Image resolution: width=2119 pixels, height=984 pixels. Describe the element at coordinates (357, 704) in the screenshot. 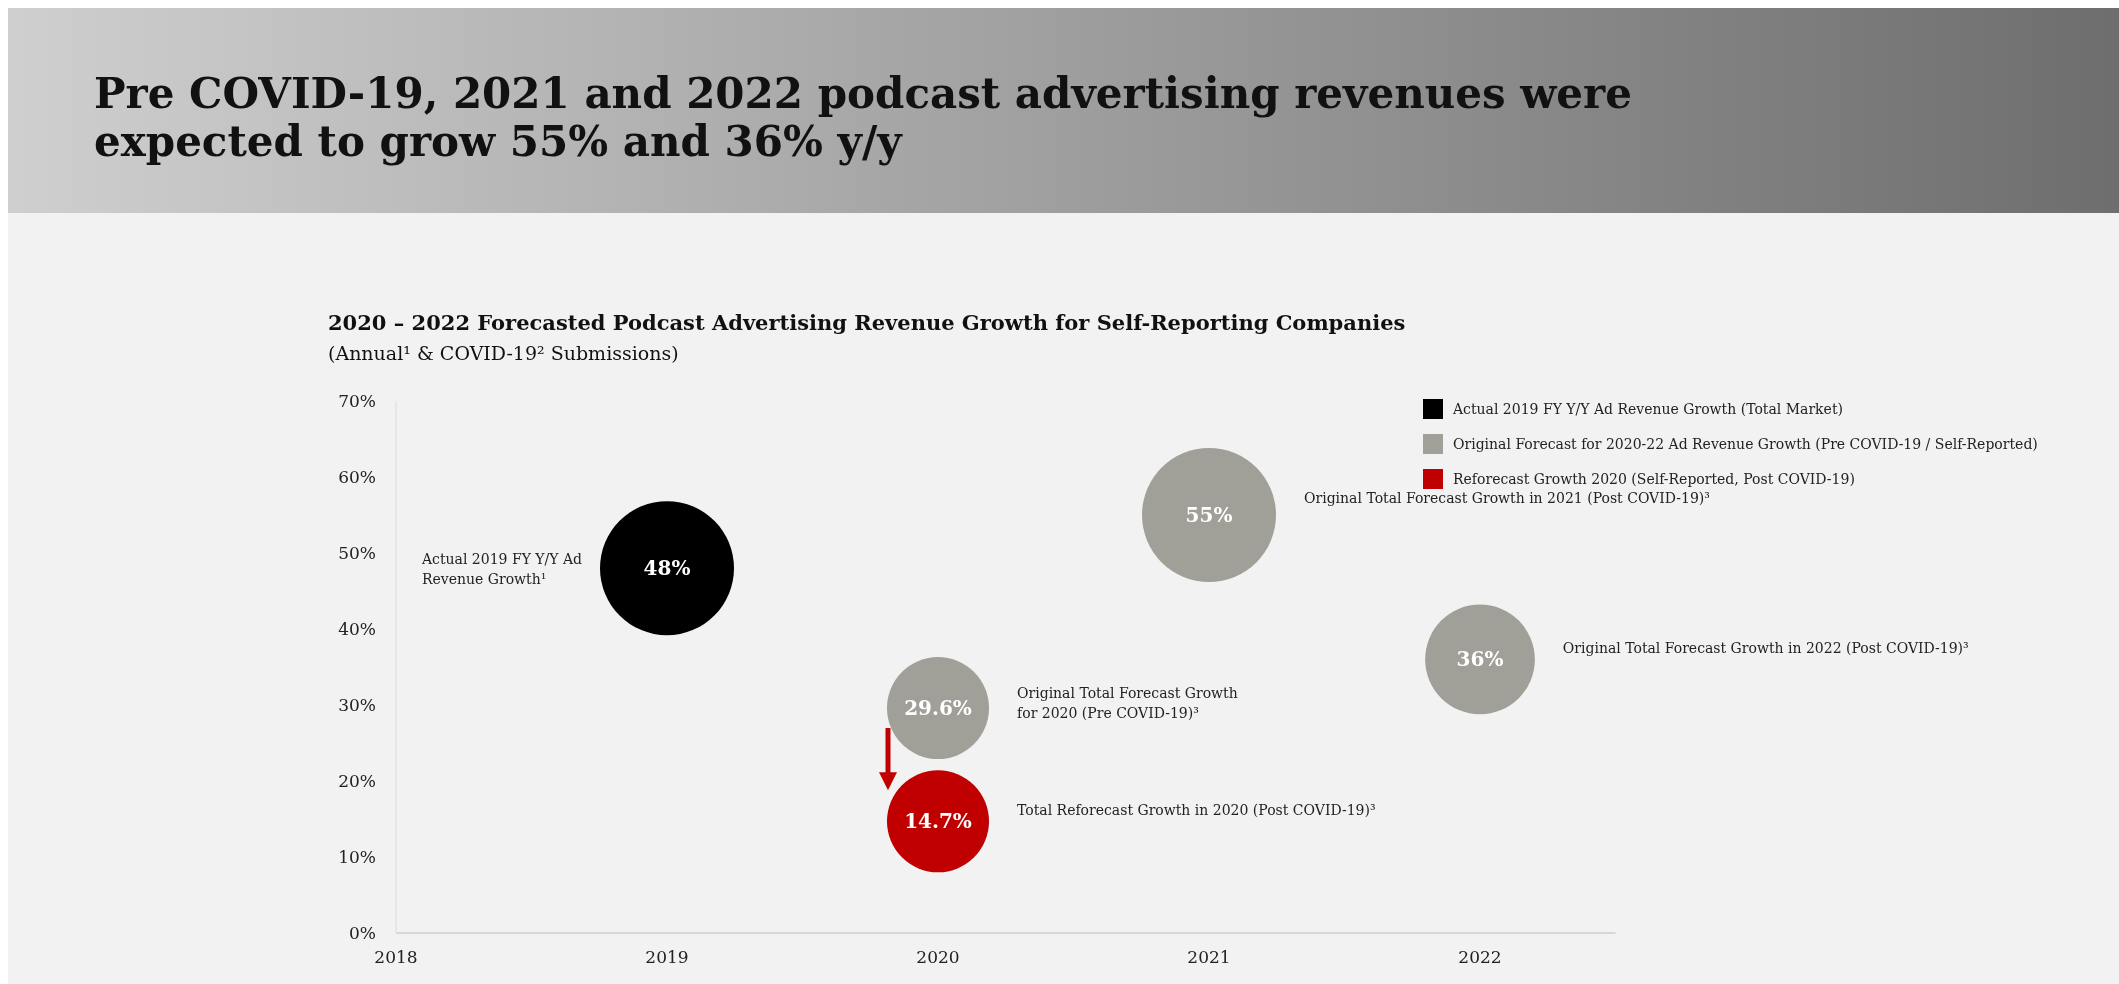

I see `y-tick-label: 30%` at that location.